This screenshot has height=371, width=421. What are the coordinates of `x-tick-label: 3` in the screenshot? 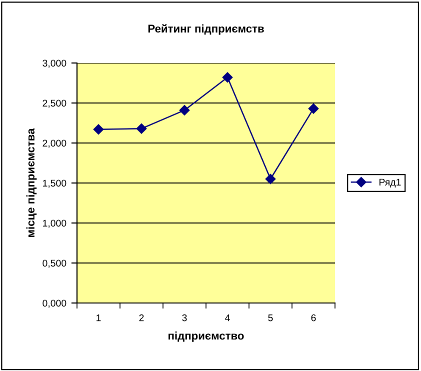 It's located at (184, 318).